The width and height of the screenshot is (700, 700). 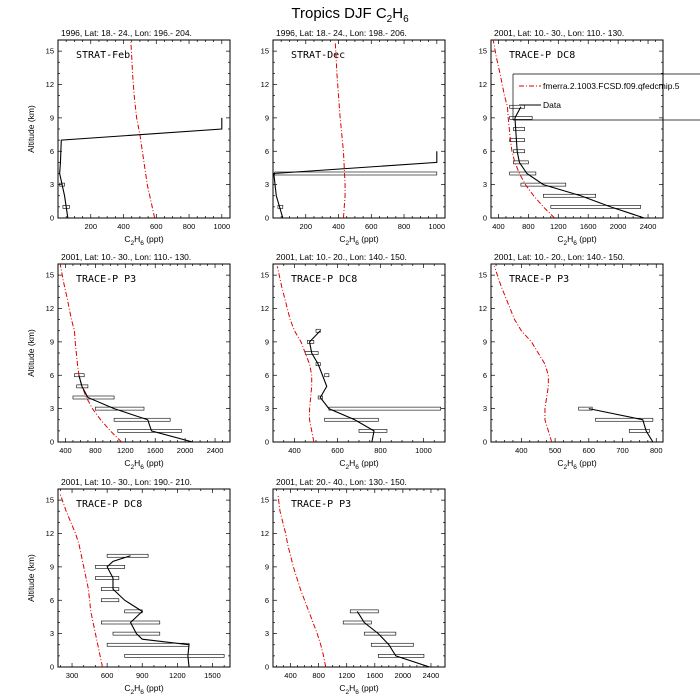 What do you see at coordinates (318, 55) in the screenshot?
I see `campaign-label: STRAT-Dec` at bounding box center [318, 55].